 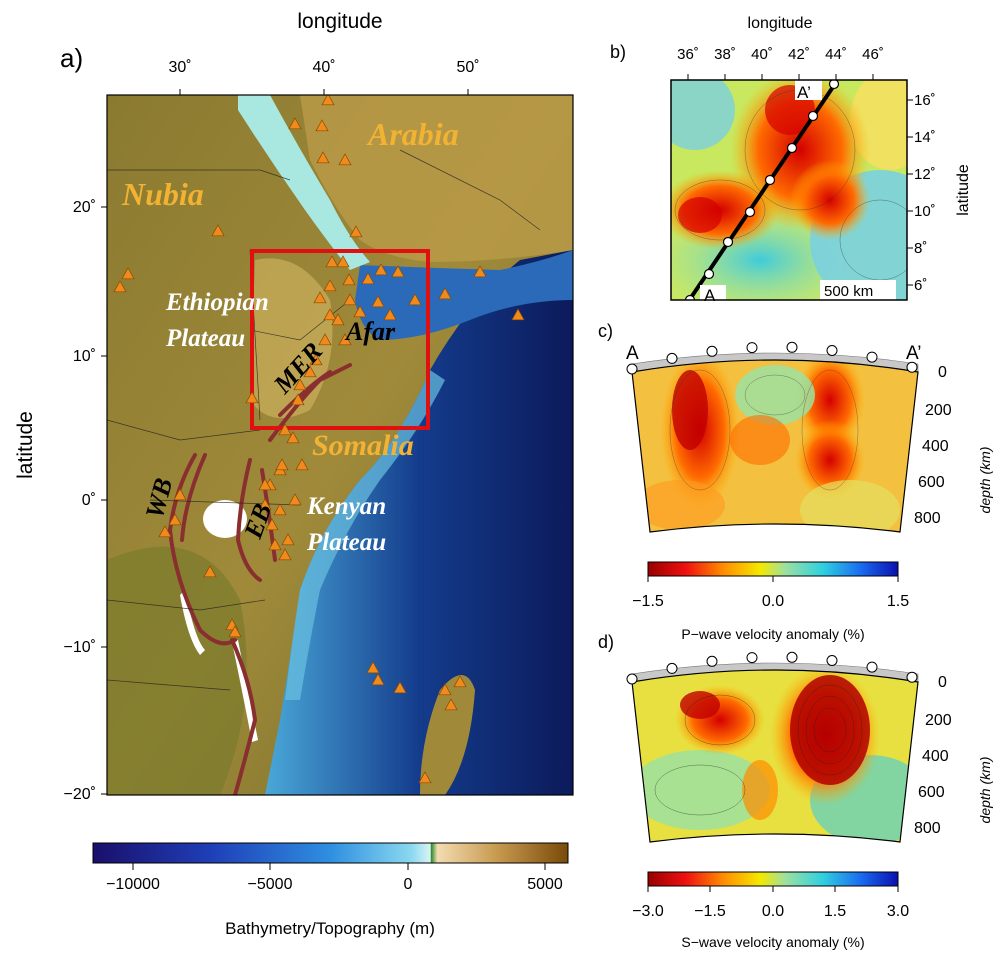 What do you see at coordinates (725, 54) in the screenshot?
I see `panel-b-xtick-1: 38˚` at bounding box center [725, 54].